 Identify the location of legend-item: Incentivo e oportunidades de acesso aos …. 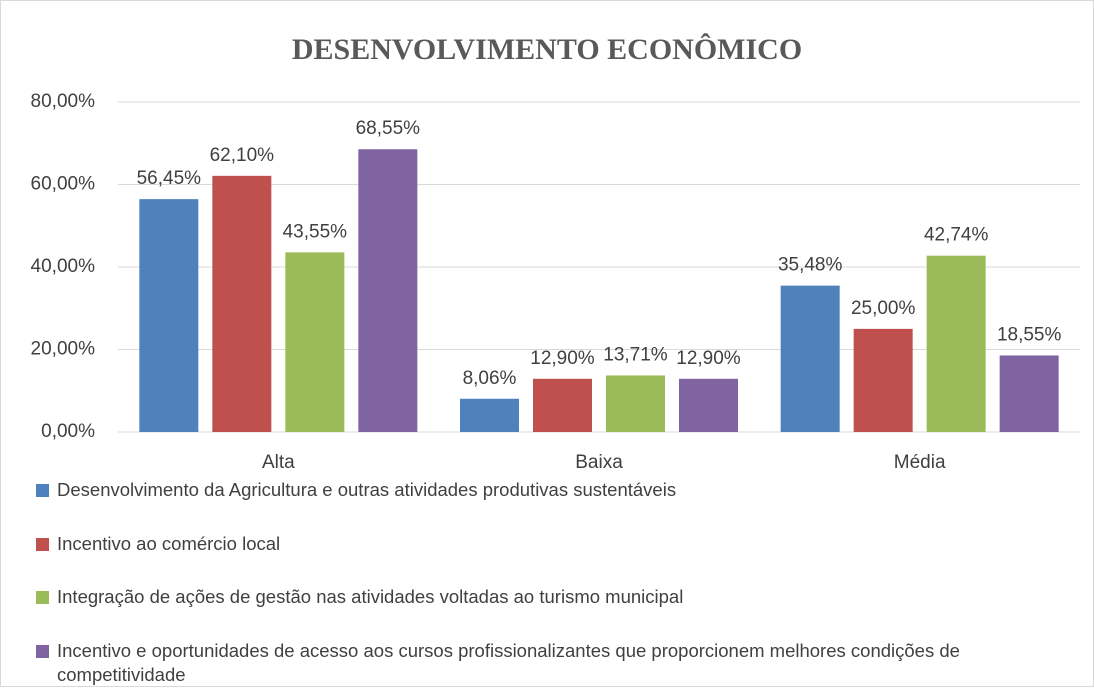
(564, 665).